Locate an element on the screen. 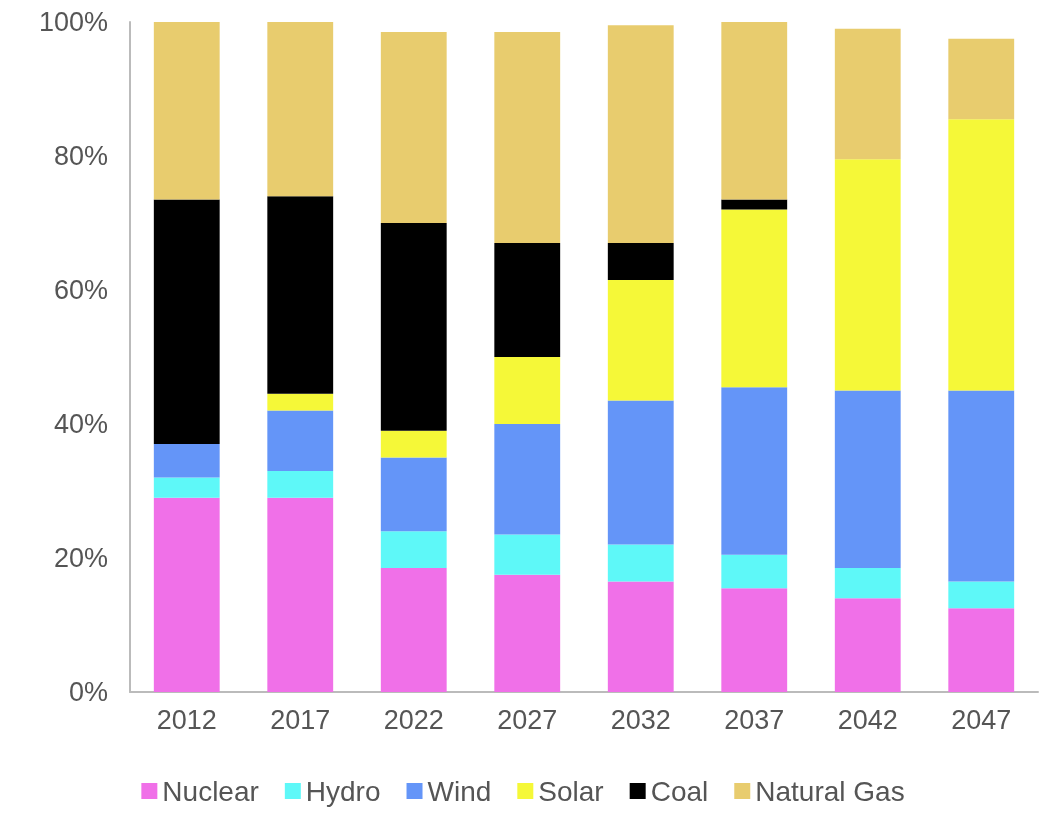  y-tick-label: 60% is located at coordinates (80, 290).